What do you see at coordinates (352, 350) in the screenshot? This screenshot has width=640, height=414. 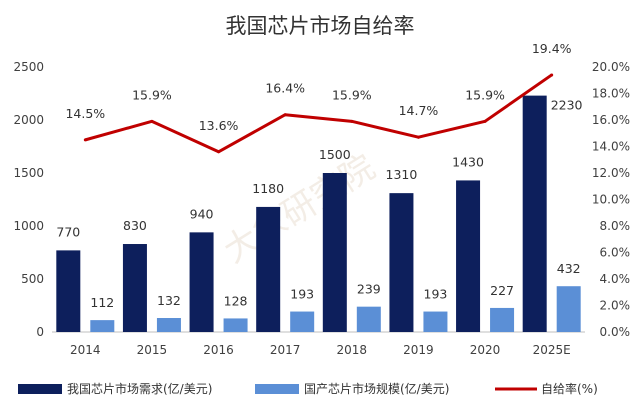 I see `x-tick-label: 2018` at bounding box center [352, 350].